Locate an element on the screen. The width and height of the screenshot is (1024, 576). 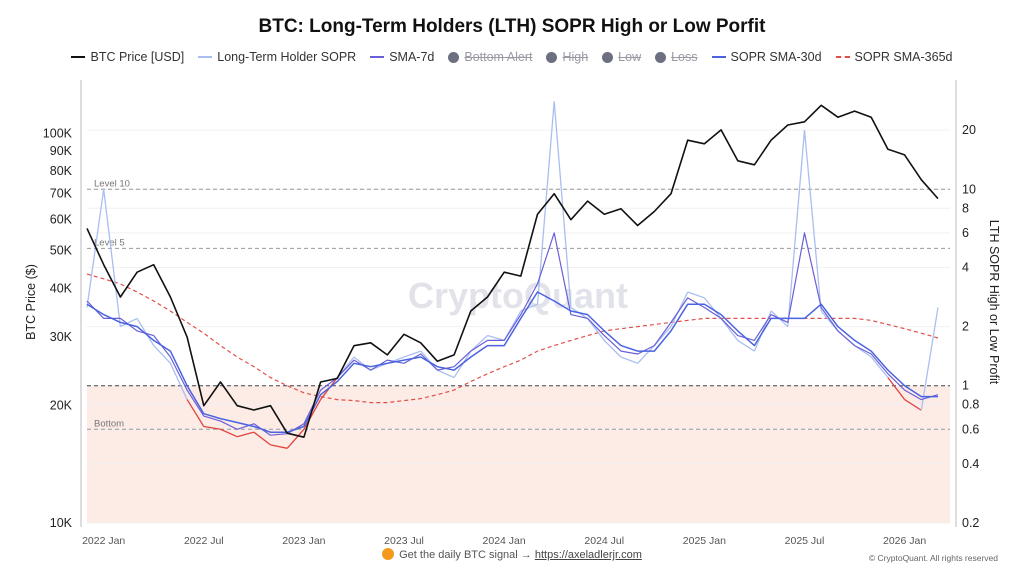
right-axis-title: LTH SOPR High or Low Profit is located at coordinates (994, 302).